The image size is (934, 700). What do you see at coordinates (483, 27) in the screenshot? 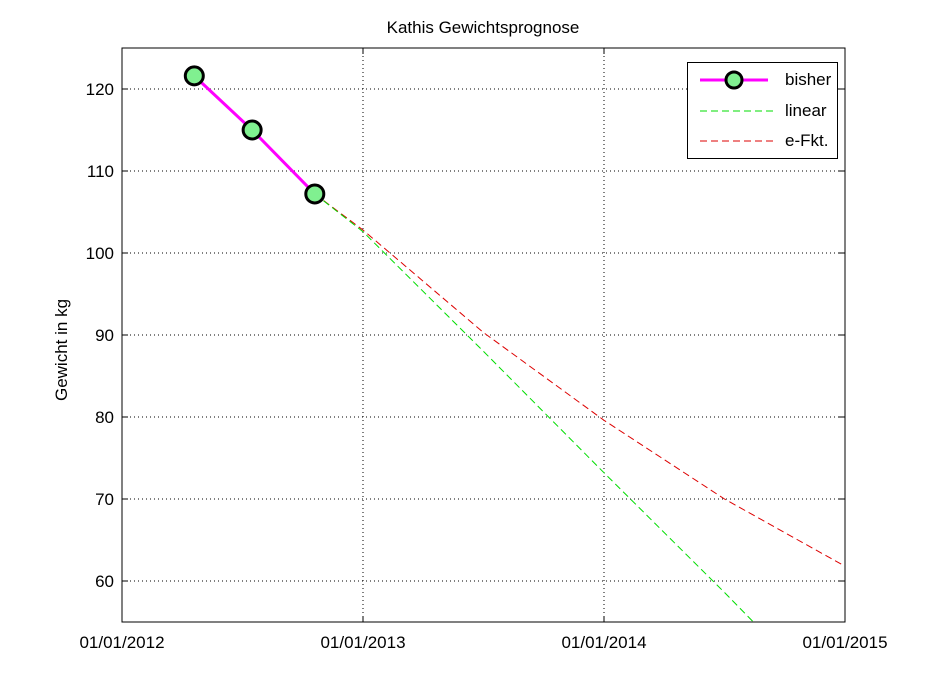
I see `chart-title: Kathis Gewichtsprognose` at bounding box center [483, 27].